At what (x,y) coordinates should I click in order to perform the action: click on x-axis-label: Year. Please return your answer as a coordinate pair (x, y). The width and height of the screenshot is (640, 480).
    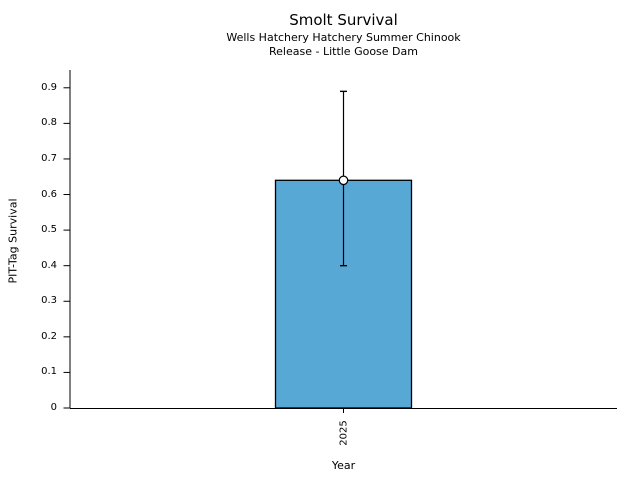
    Looking at the image, I should click on (343, 465).